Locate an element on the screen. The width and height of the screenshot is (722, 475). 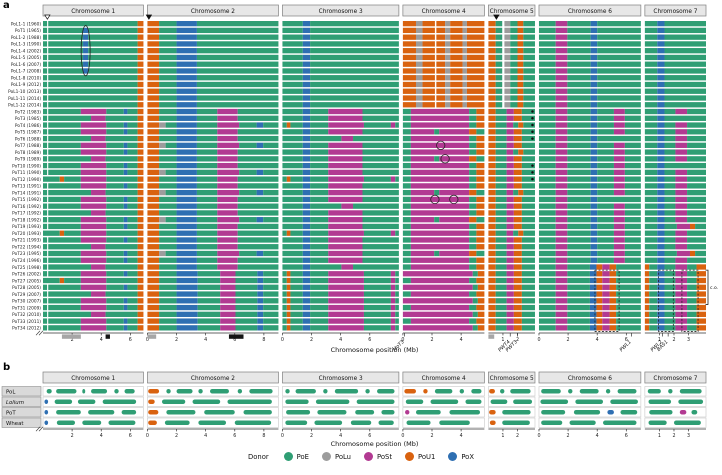
row-label: PoL1-12 (2014) is located at coordinates (24, 106).